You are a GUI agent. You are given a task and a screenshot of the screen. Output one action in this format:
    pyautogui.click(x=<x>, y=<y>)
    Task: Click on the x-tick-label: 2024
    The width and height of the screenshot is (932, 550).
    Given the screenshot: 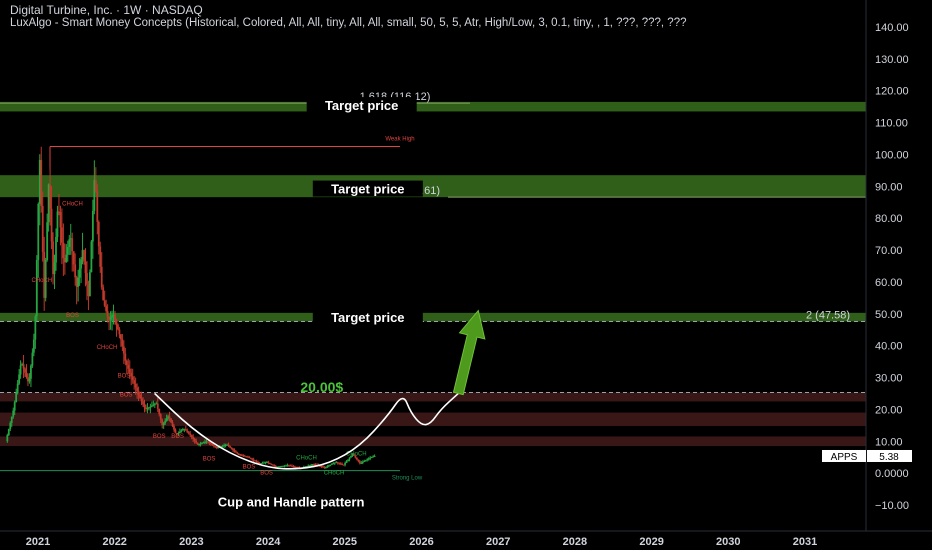 What is the action you would take?
    pyautogui.click(x=268, y=542)
    